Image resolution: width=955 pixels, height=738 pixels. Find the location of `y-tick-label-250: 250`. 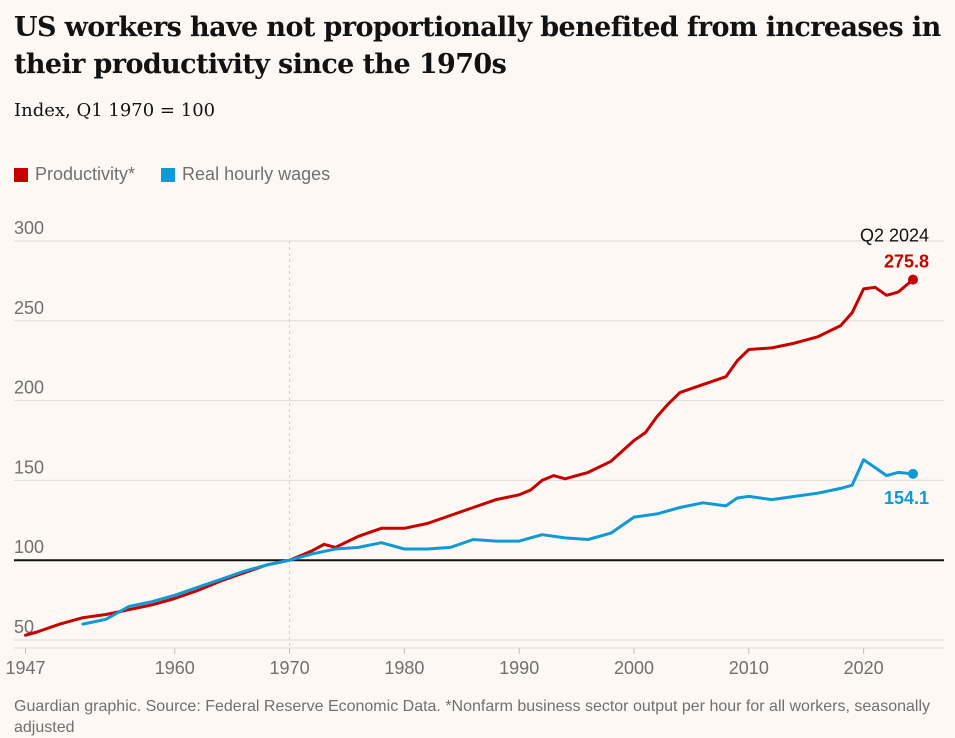

y-tick-label-250: 250 is located at coordinates (29, 308).